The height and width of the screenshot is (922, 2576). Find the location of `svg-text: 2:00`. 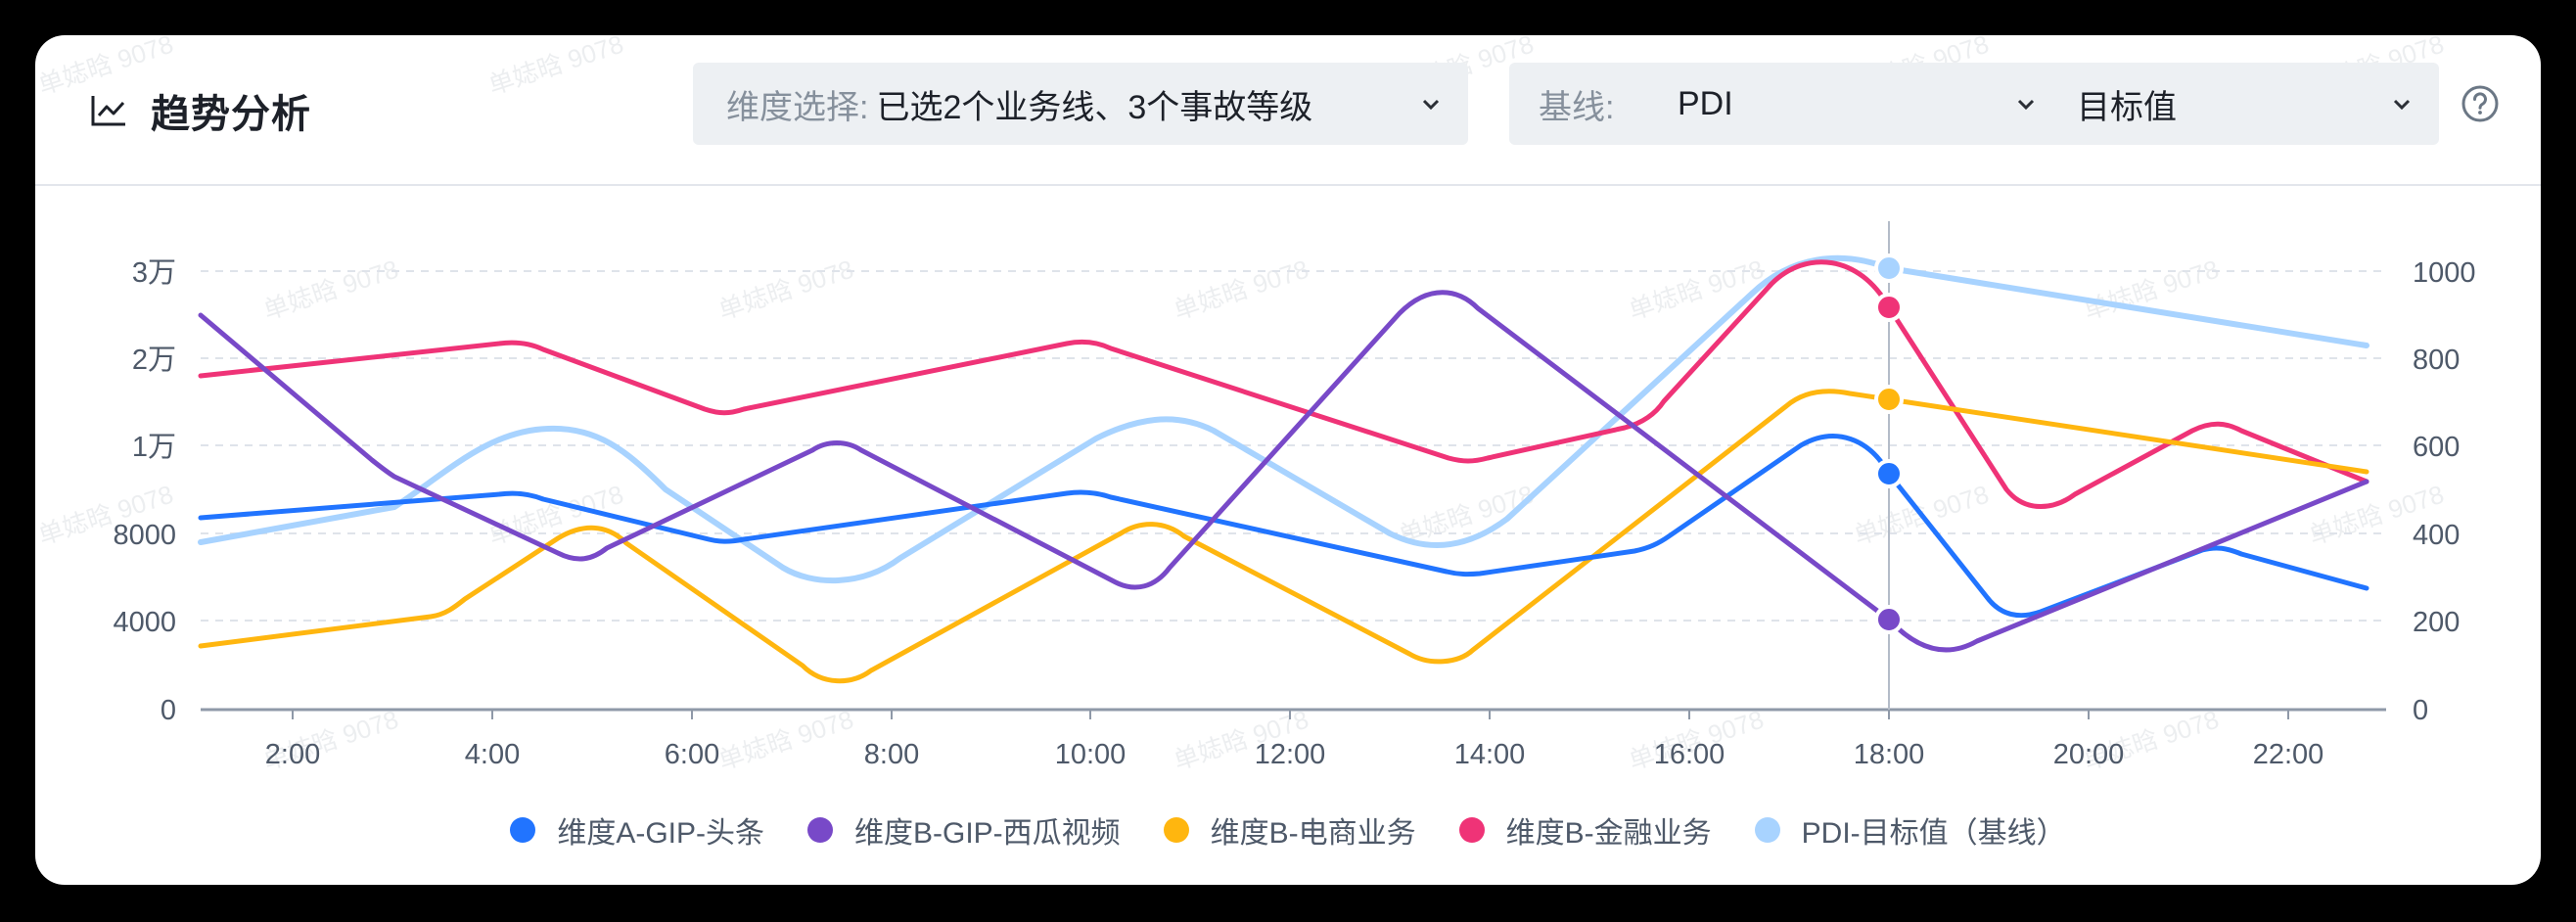

svg-text: 2:00 is located at coordinates (292, 754).